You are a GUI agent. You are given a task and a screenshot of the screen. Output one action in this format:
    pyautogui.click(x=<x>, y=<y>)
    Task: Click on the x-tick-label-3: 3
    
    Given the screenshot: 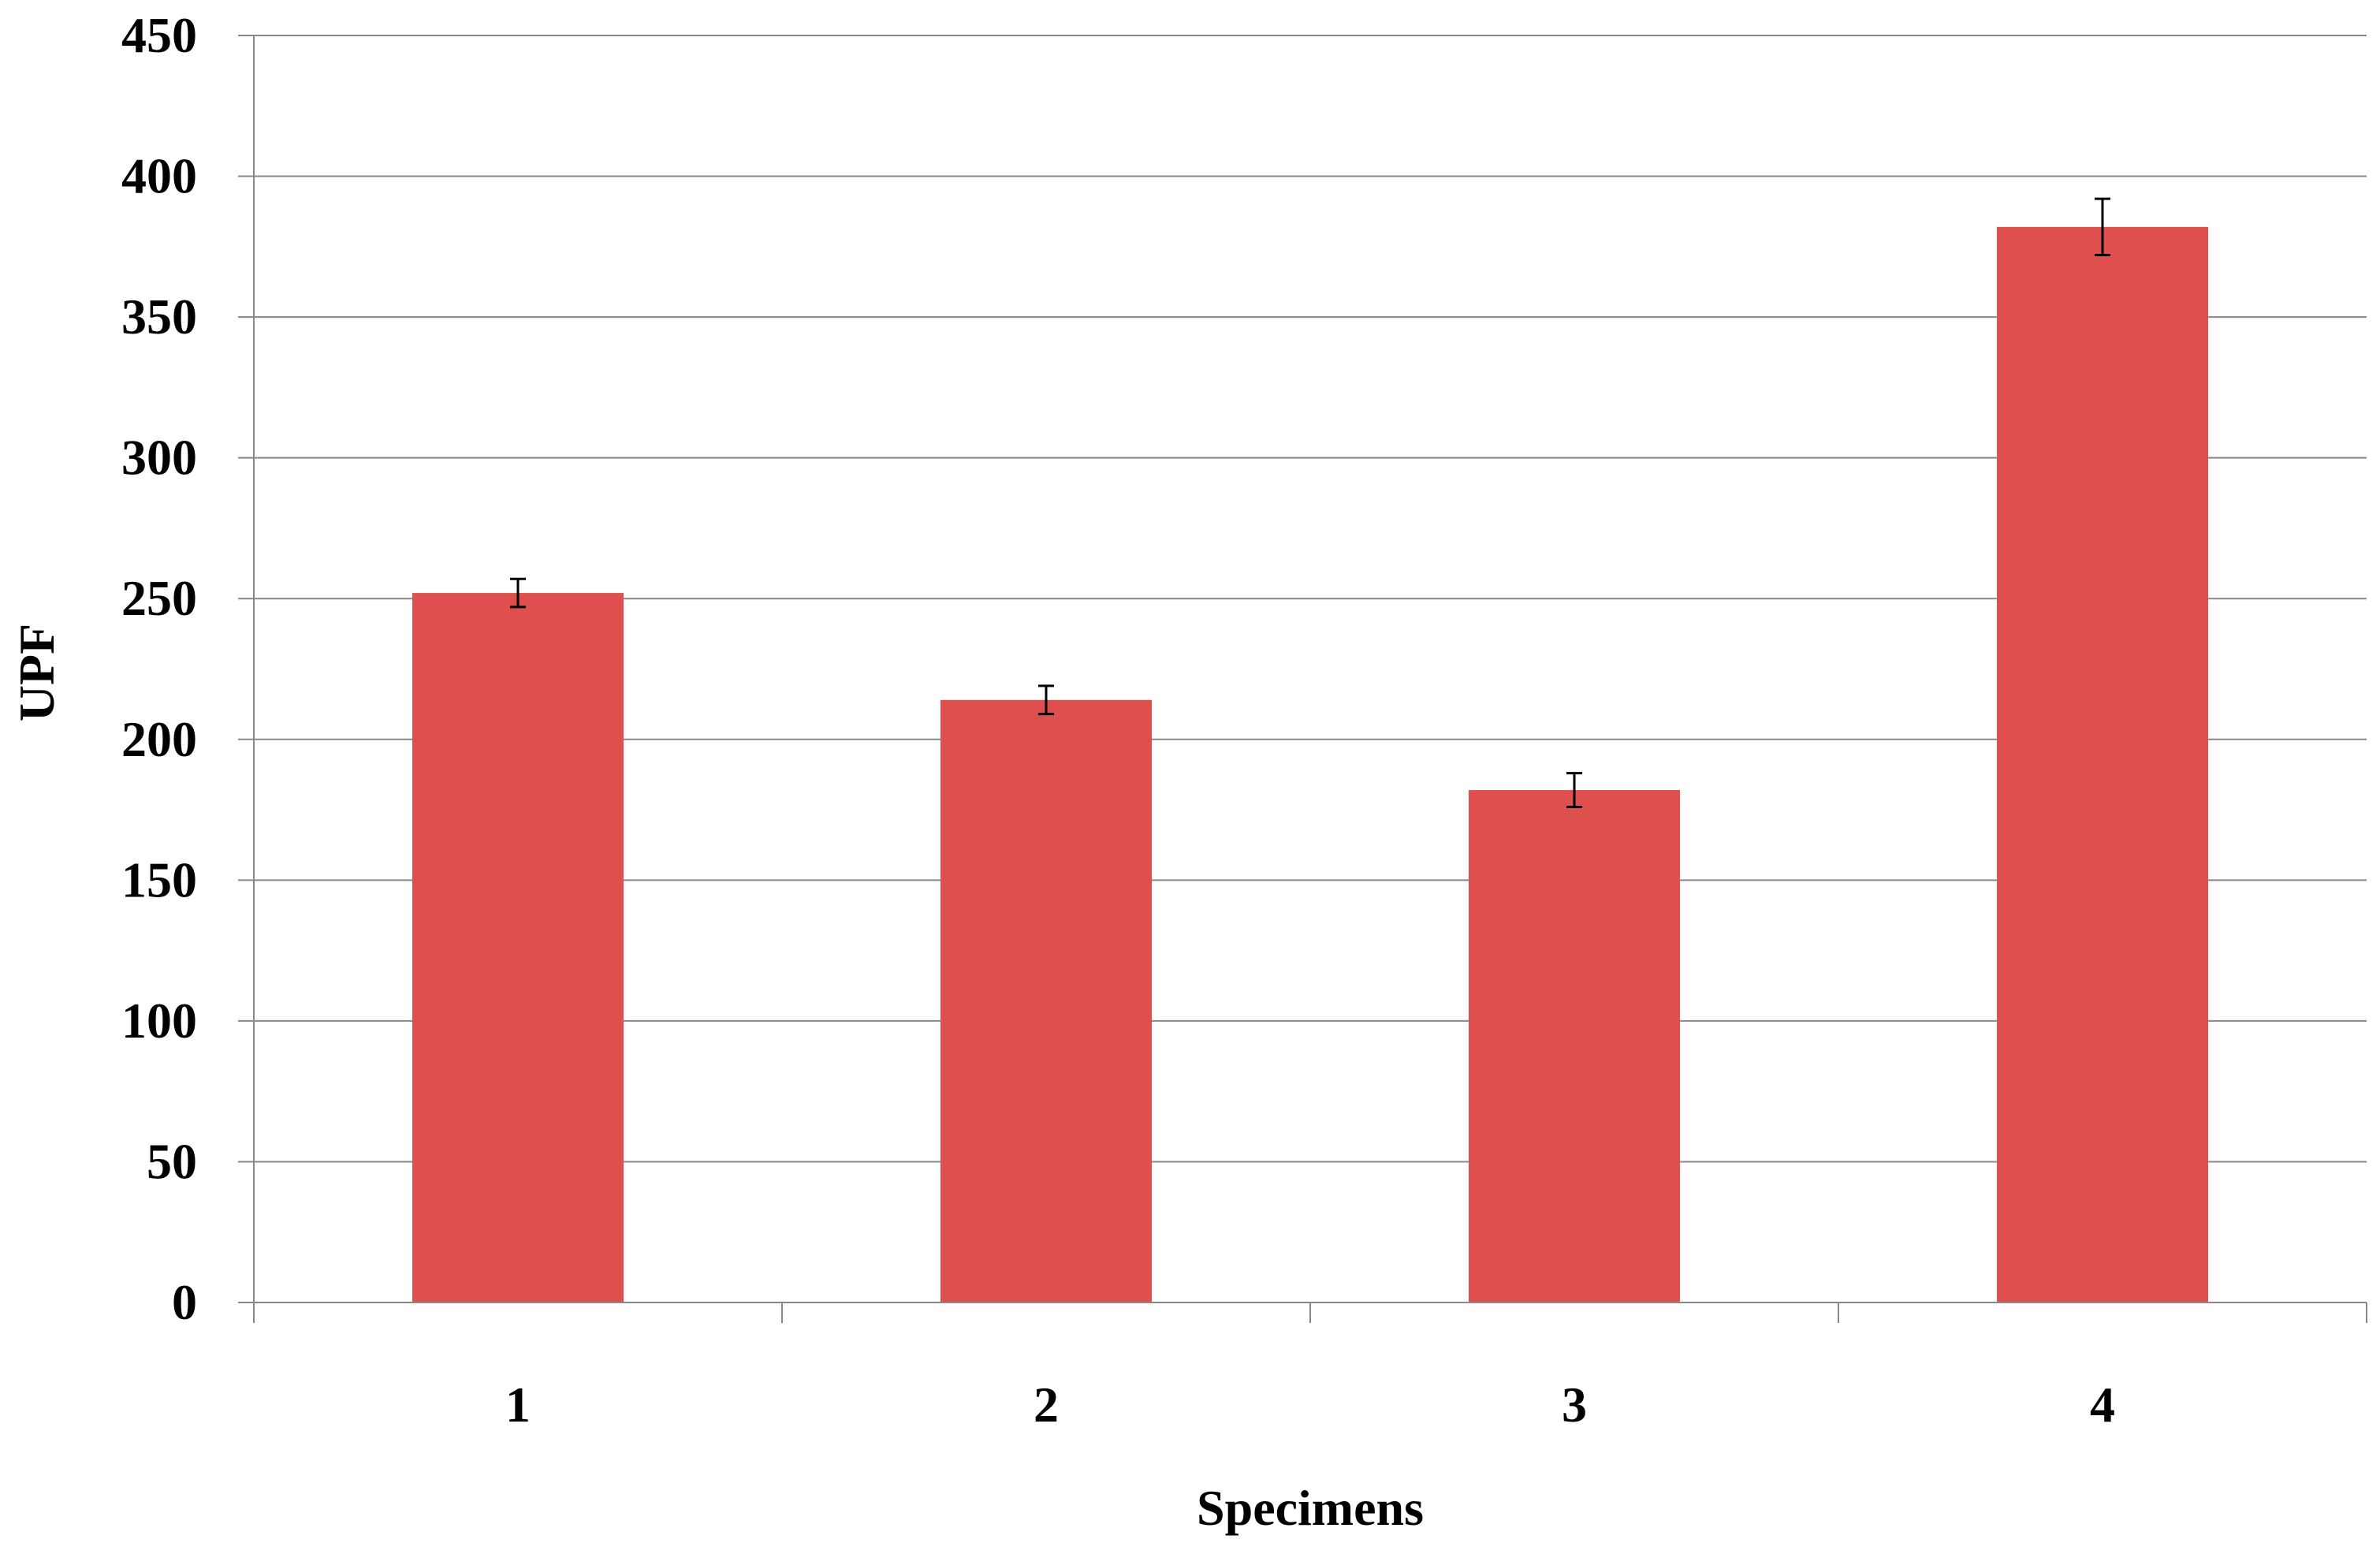 What is the action you would take?
    pyautogui.click(x=1574, y=1405)
    